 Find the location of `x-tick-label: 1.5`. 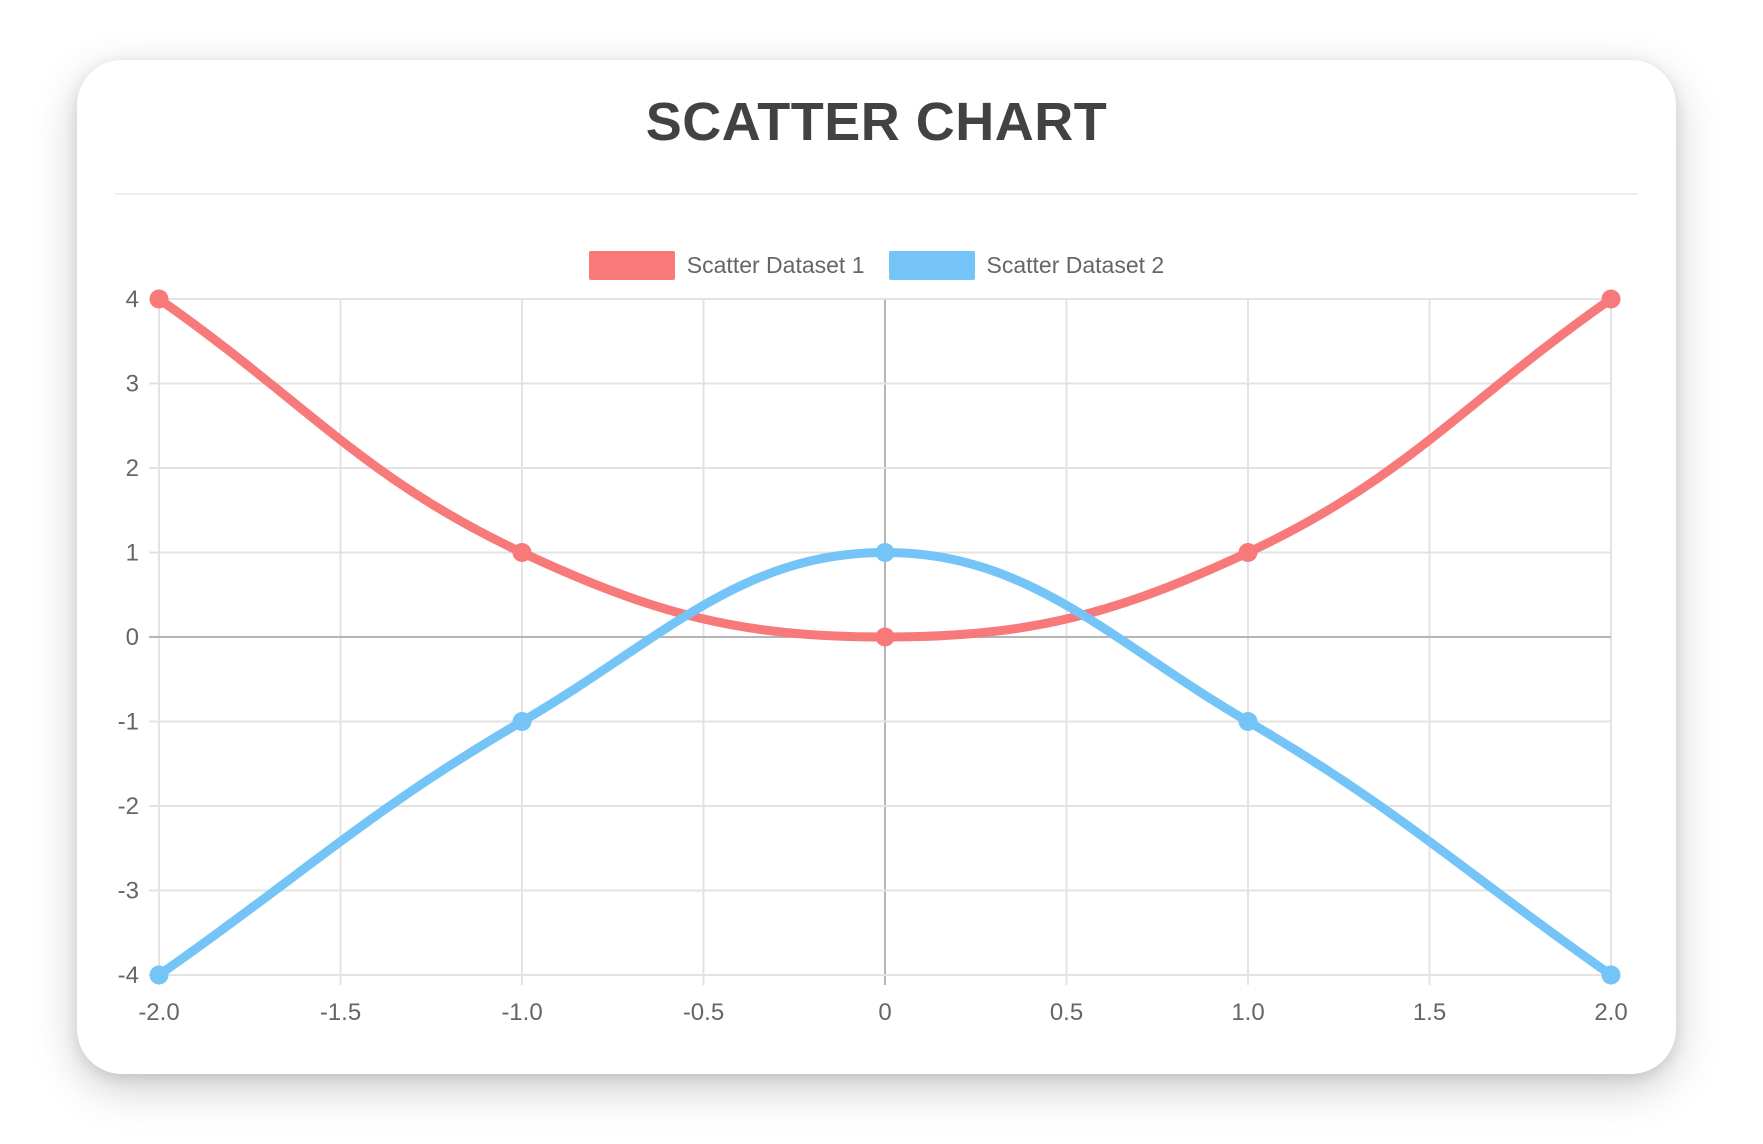

x-tick-label: 1.5 is located at coordinates (1429, 1012).